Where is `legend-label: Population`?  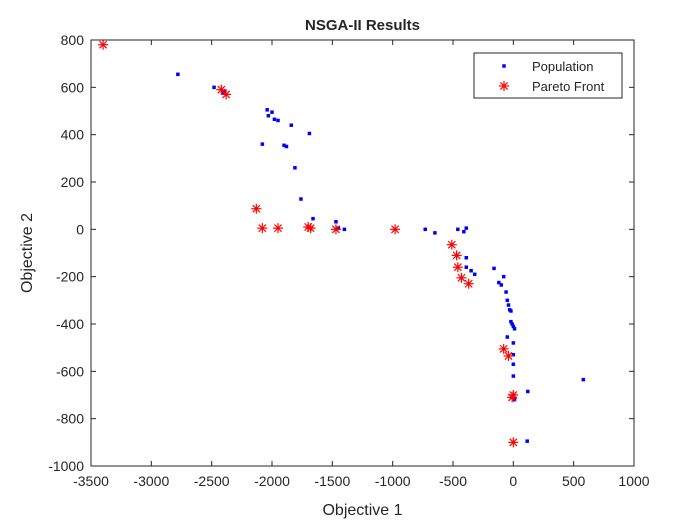
legend-label: Population is located at coordinates (562, 66).